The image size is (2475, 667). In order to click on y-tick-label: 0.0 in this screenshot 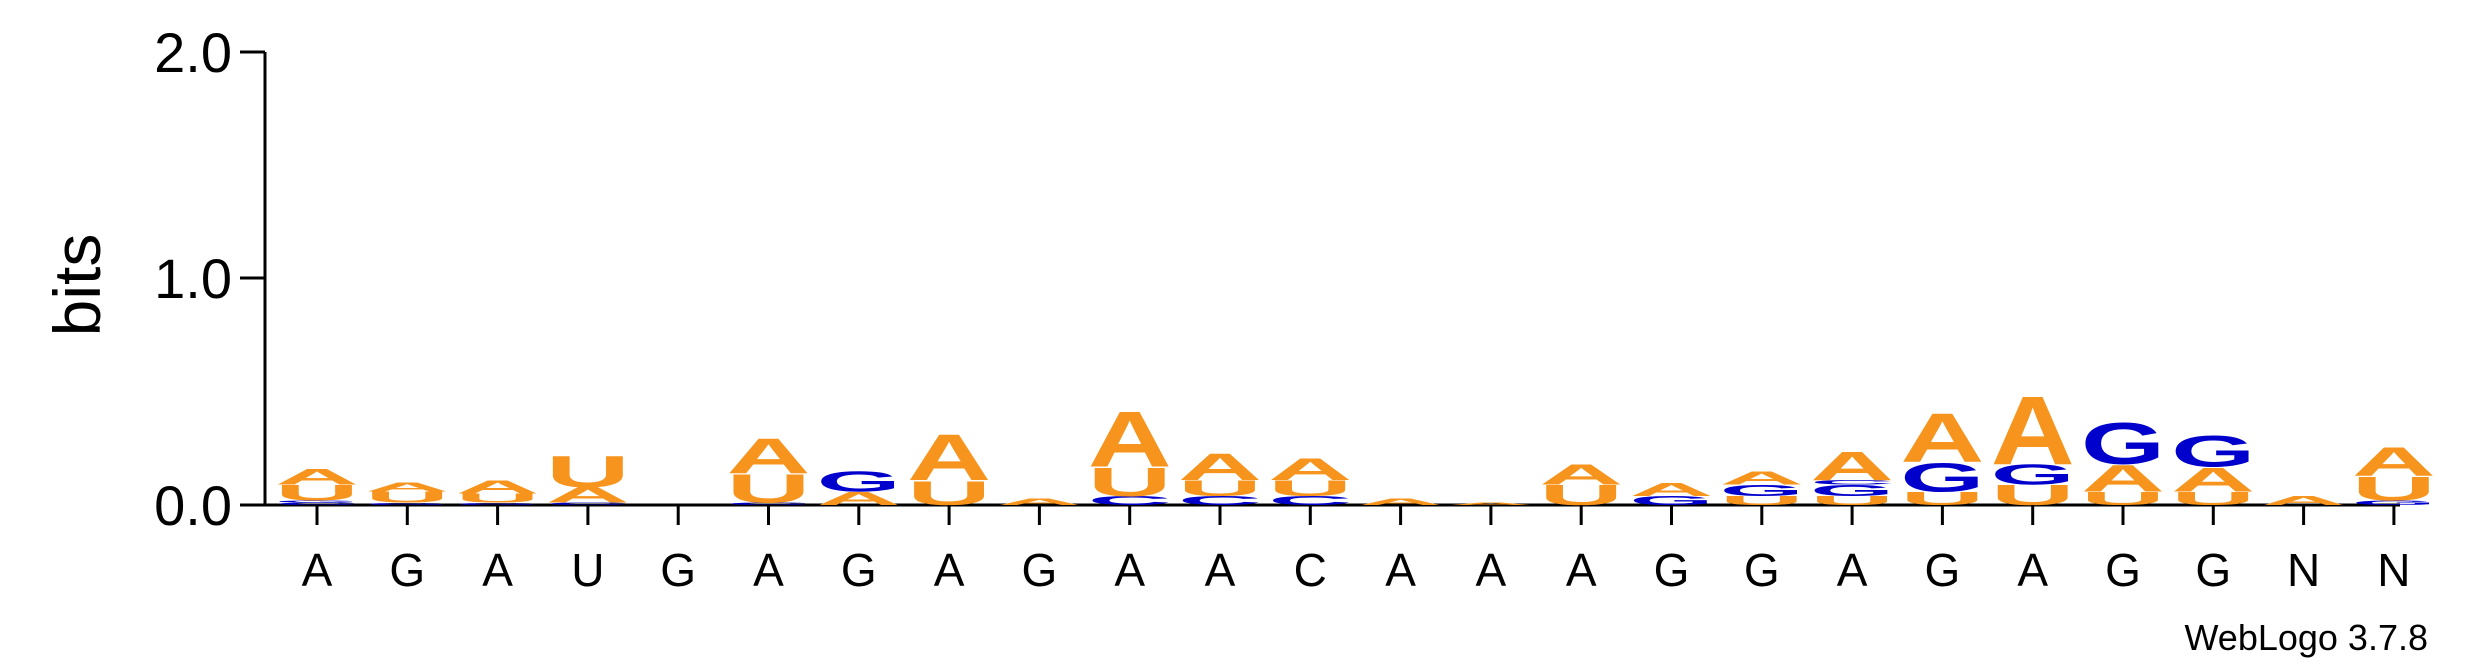, I will do `click(193, 505)`.